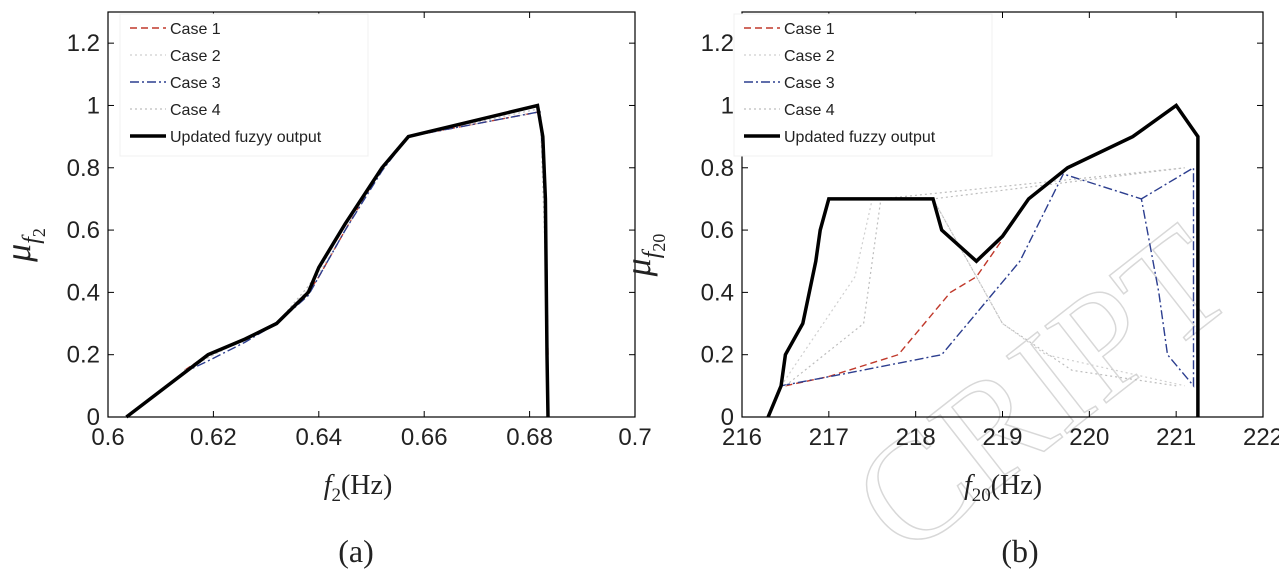 This screenshot has width=1279, height=583. Describe the element at coordinates (860, 137) in the screenshot. I see `legend-label: Updated fuzzy output` at that location.